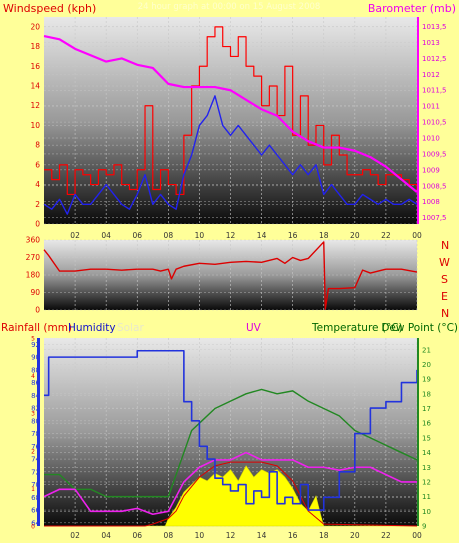 The height and width of the screenshot is (543, 459). I want to click on x-tick-label: 04, so click(106, 535).